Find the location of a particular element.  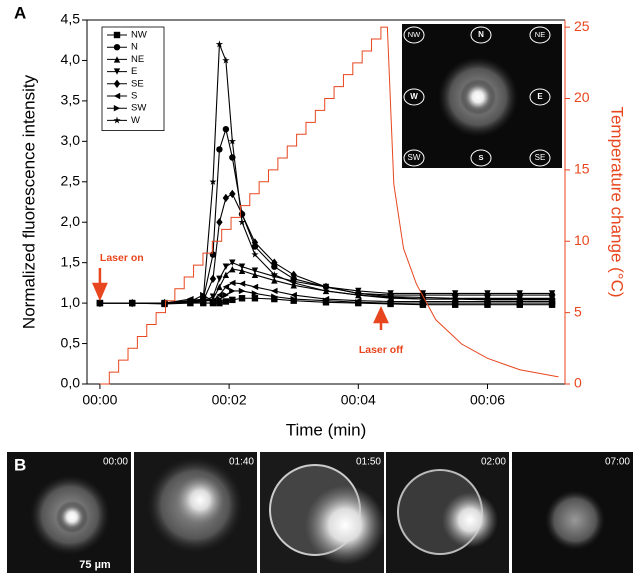

legend-label: E is located at coordinates (134, 71).